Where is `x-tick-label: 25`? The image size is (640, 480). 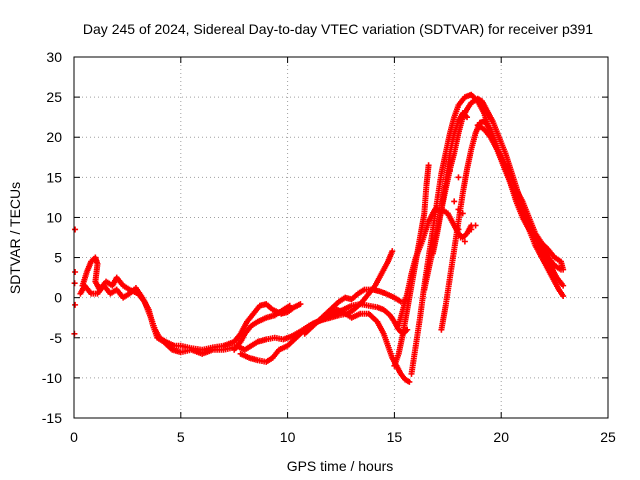 x-tick-label: 25 is located at coordinates (608, 437).